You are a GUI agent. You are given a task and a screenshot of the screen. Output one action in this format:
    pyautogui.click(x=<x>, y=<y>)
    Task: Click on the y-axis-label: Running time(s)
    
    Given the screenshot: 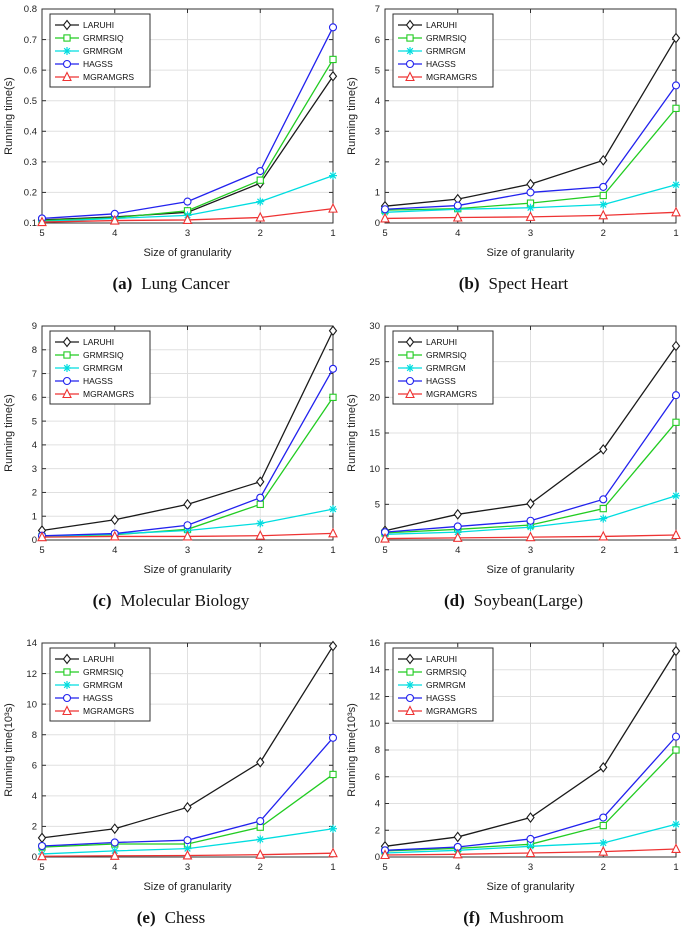 What is the action you would take?
    pyautogui.click(x=352, y=433)
    